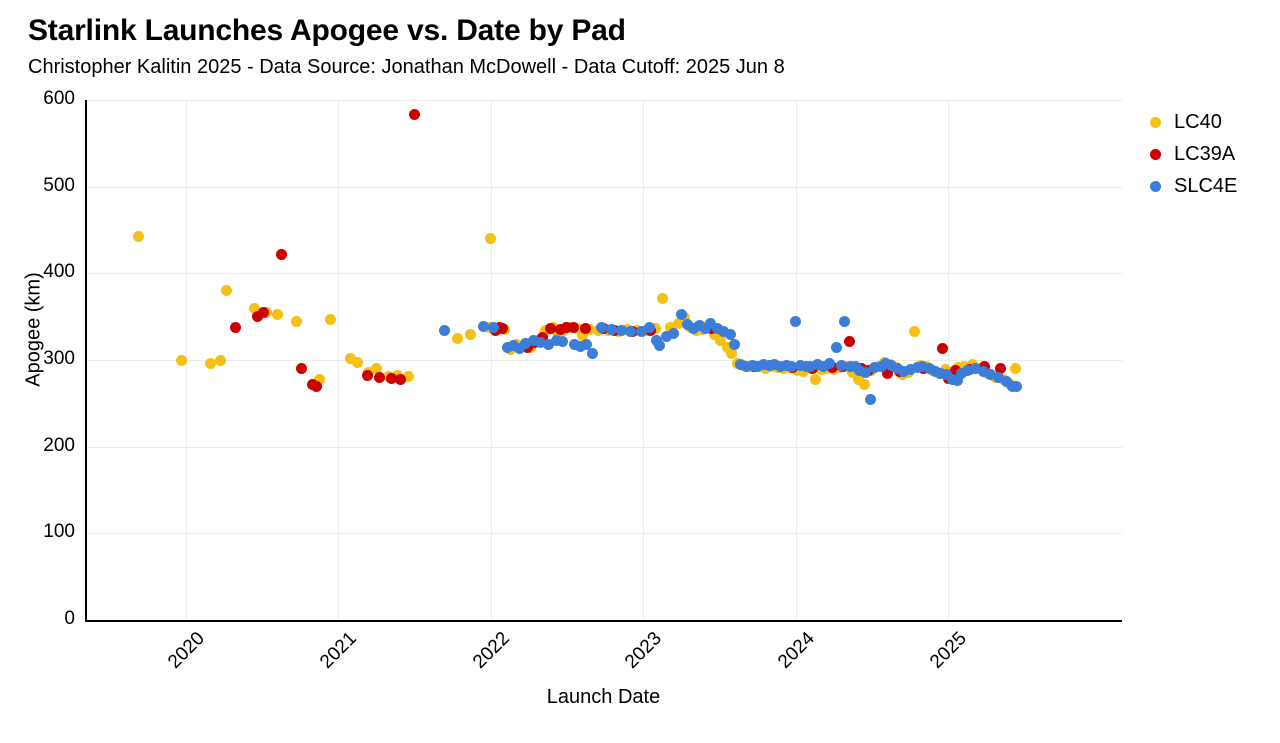  Describe the element at coordinates (59, 272) in the screenshot. I see `y-tick-label: 400` at that location.